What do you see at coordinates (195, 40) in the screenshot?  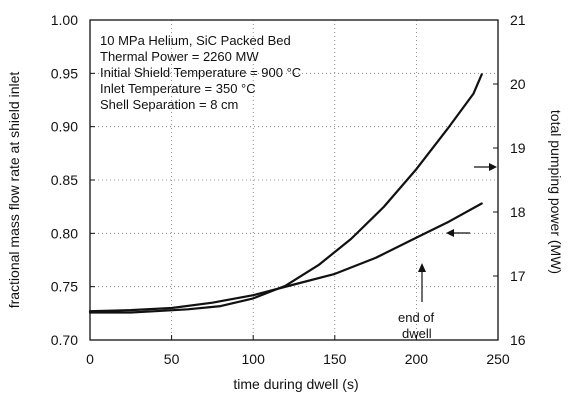 I see `condition-line-1: 10 MPa Helium, SiC Packed Bed` at bounding box center [195, 40].